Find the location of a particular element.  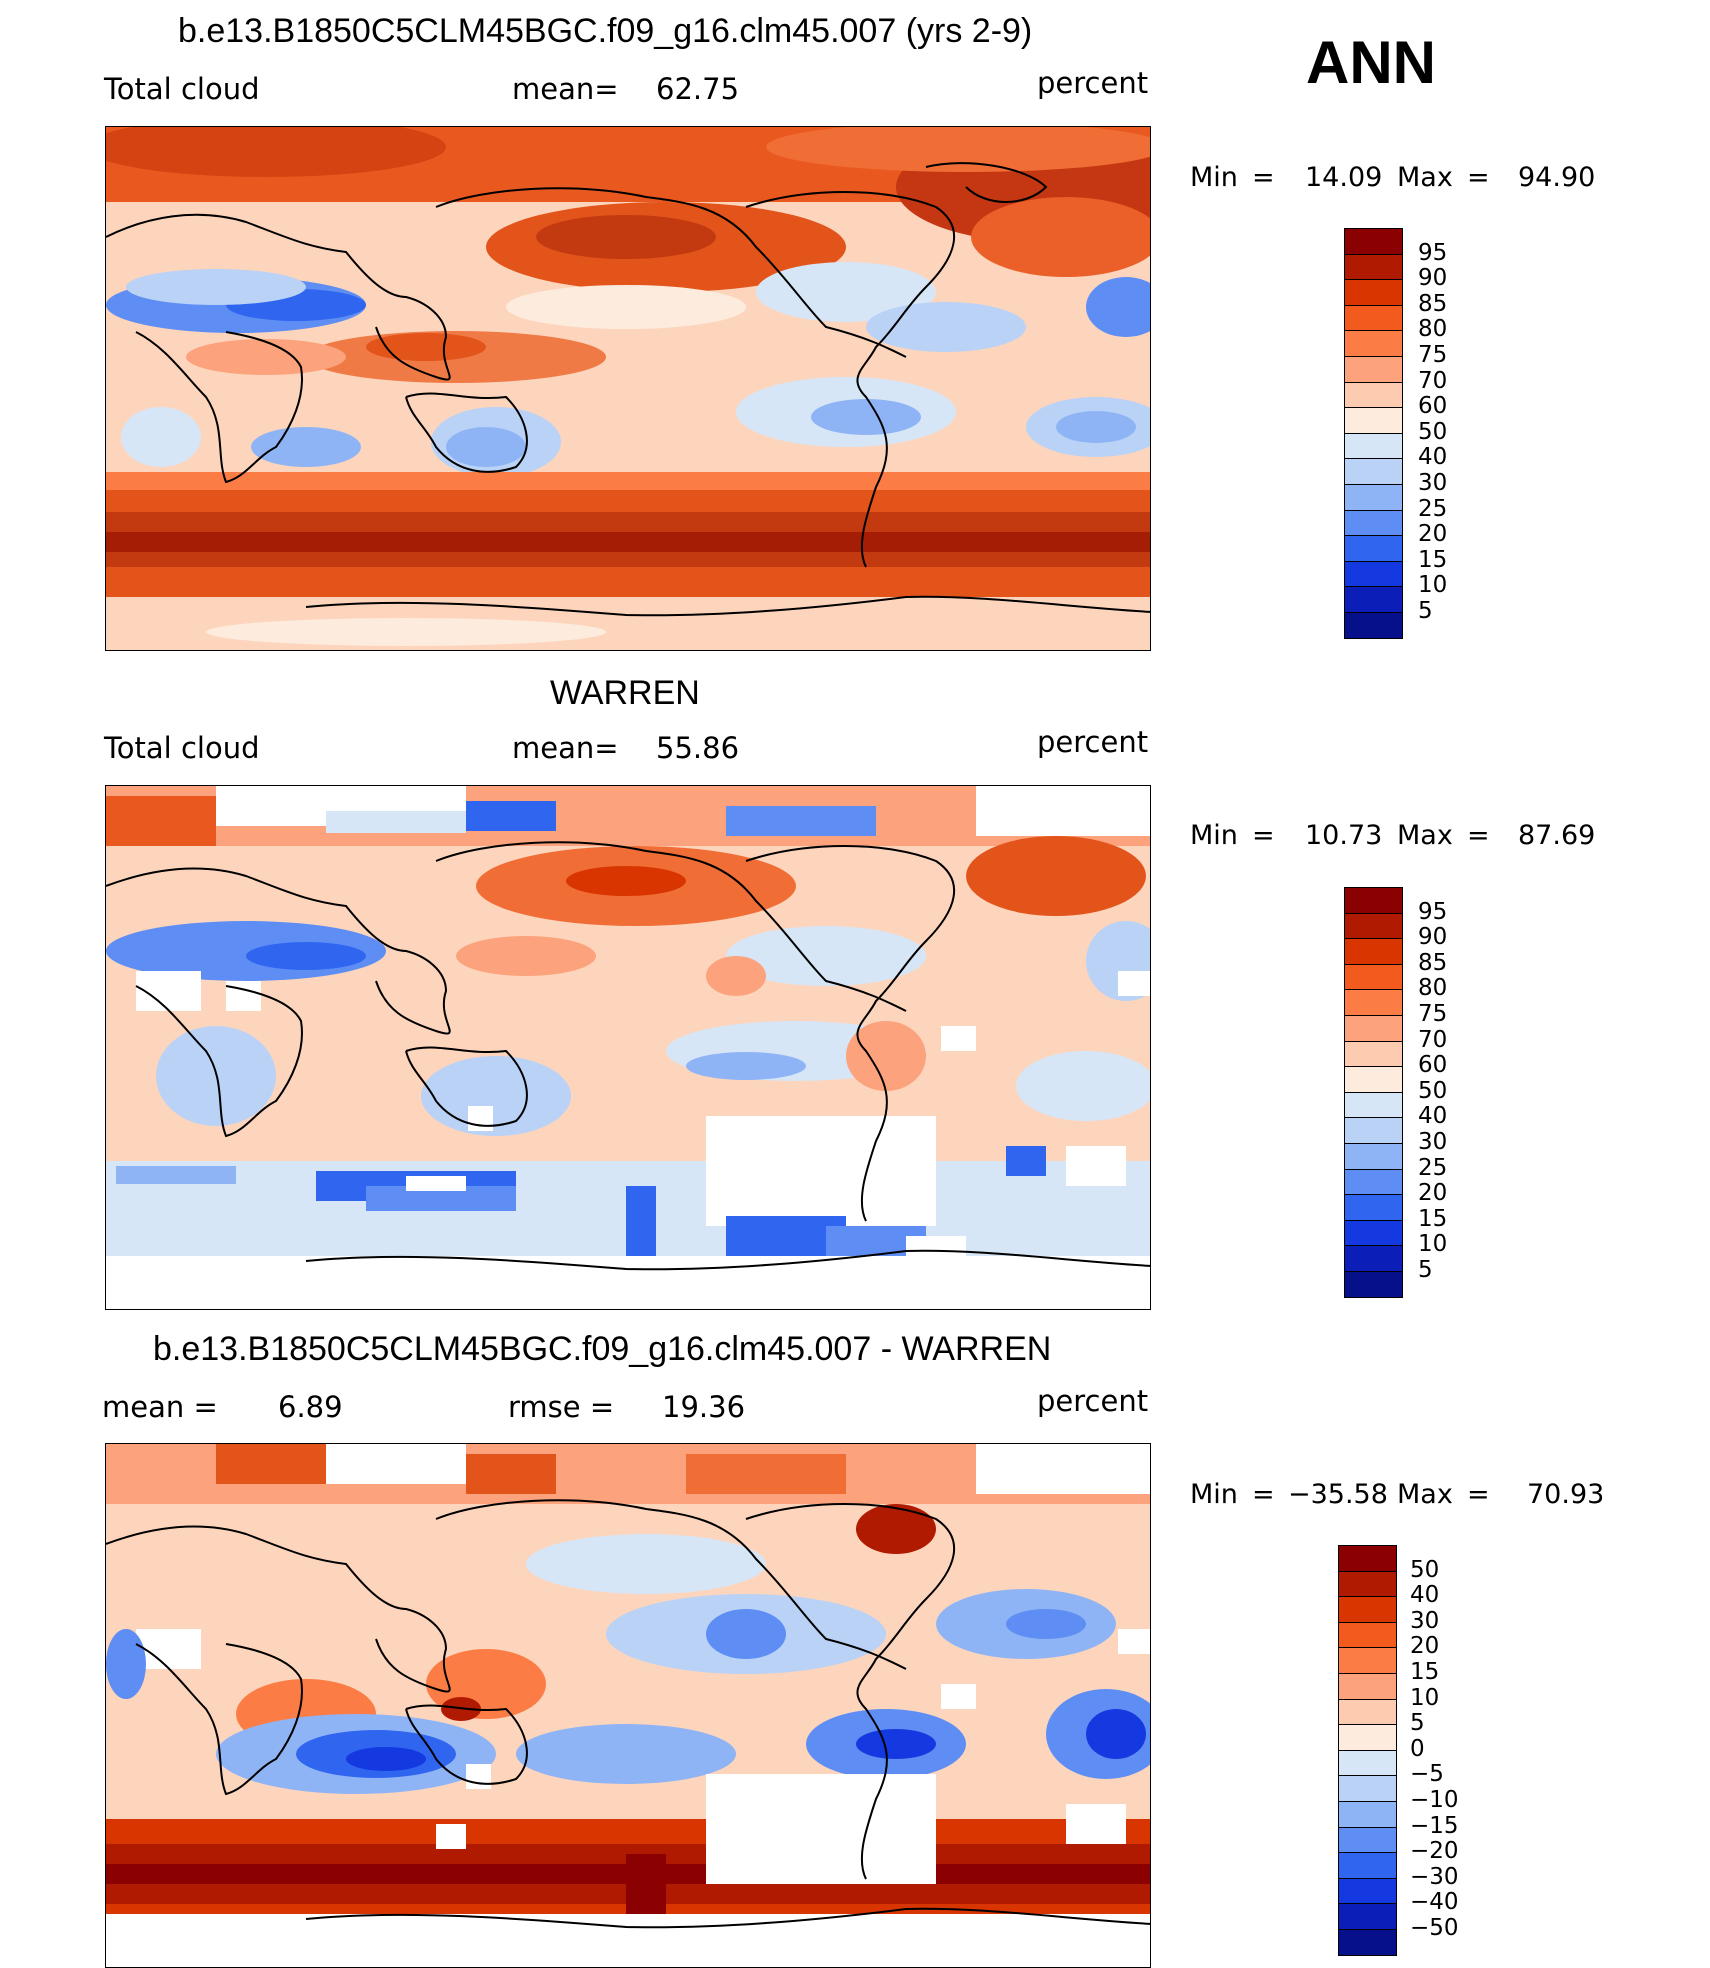

panel1-min-value: 14.09 is located at coordinates (1344, 177).